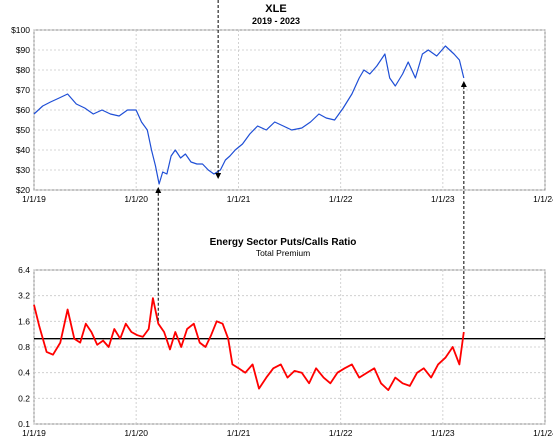  What do you see at coordinates (24, 398) in the screenshot?
I see `y-tick-label: 0.2` at bounding box center [24, 398].